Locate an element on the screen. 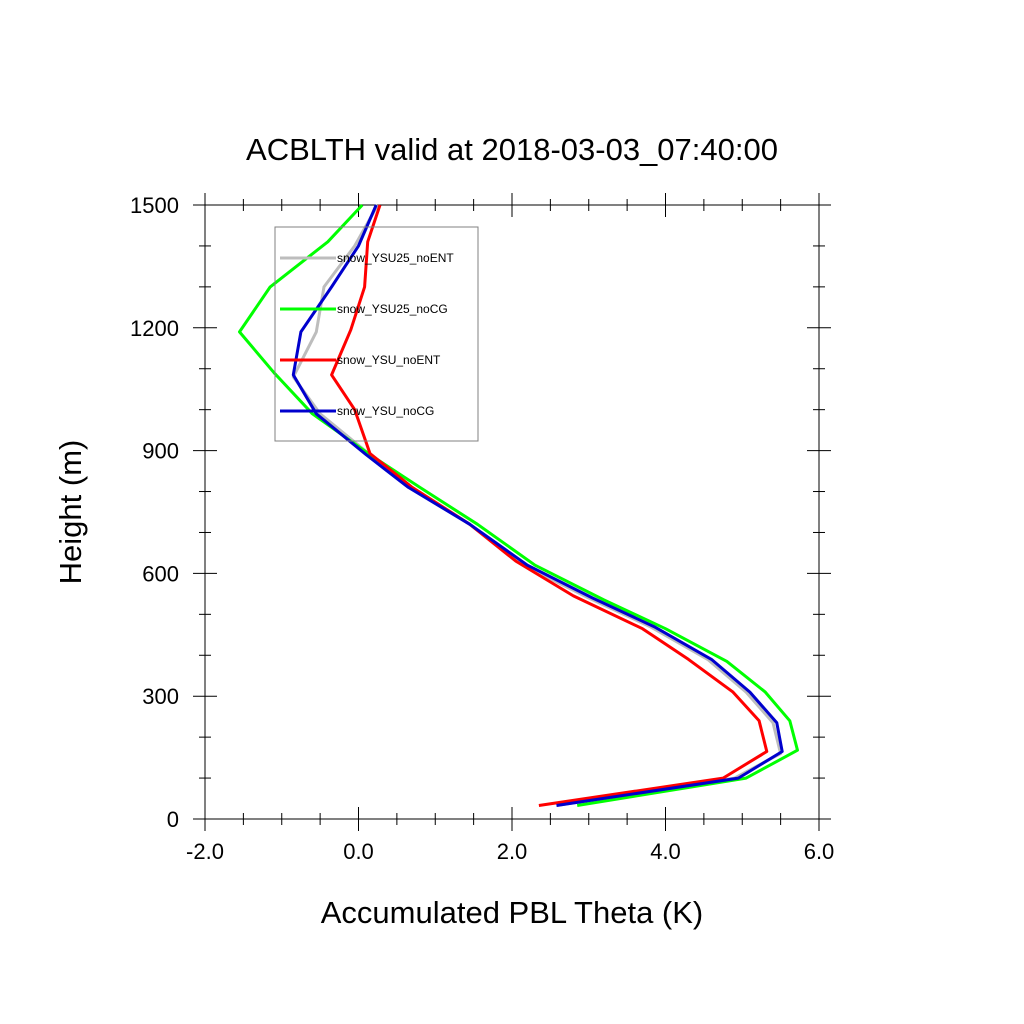  x-axis-label: Accumulated PBL Theta (K) is located at coordinates (512, 912).